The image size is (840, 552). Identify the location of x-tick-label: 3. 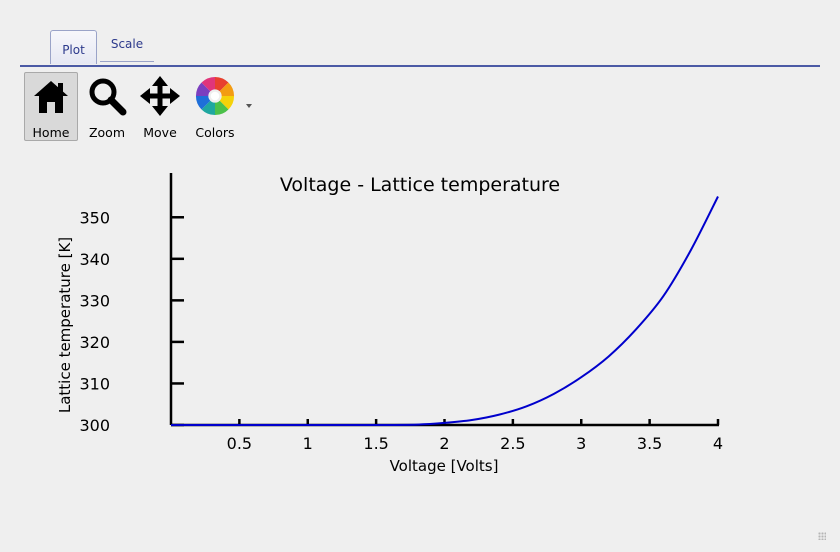
(581, 443).